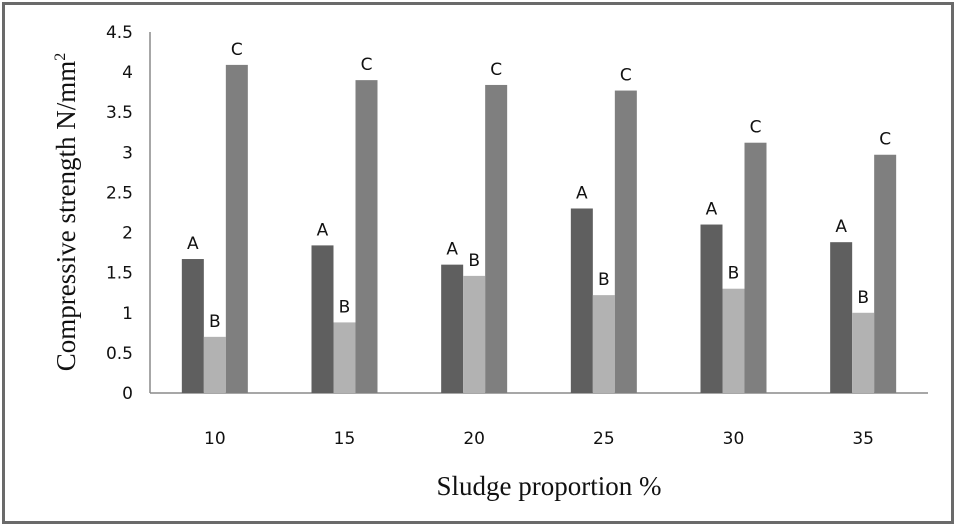  Describe the element at coordinates (119, 354) in the screenshot. I see `y-tick-label: 0.5` at that location.